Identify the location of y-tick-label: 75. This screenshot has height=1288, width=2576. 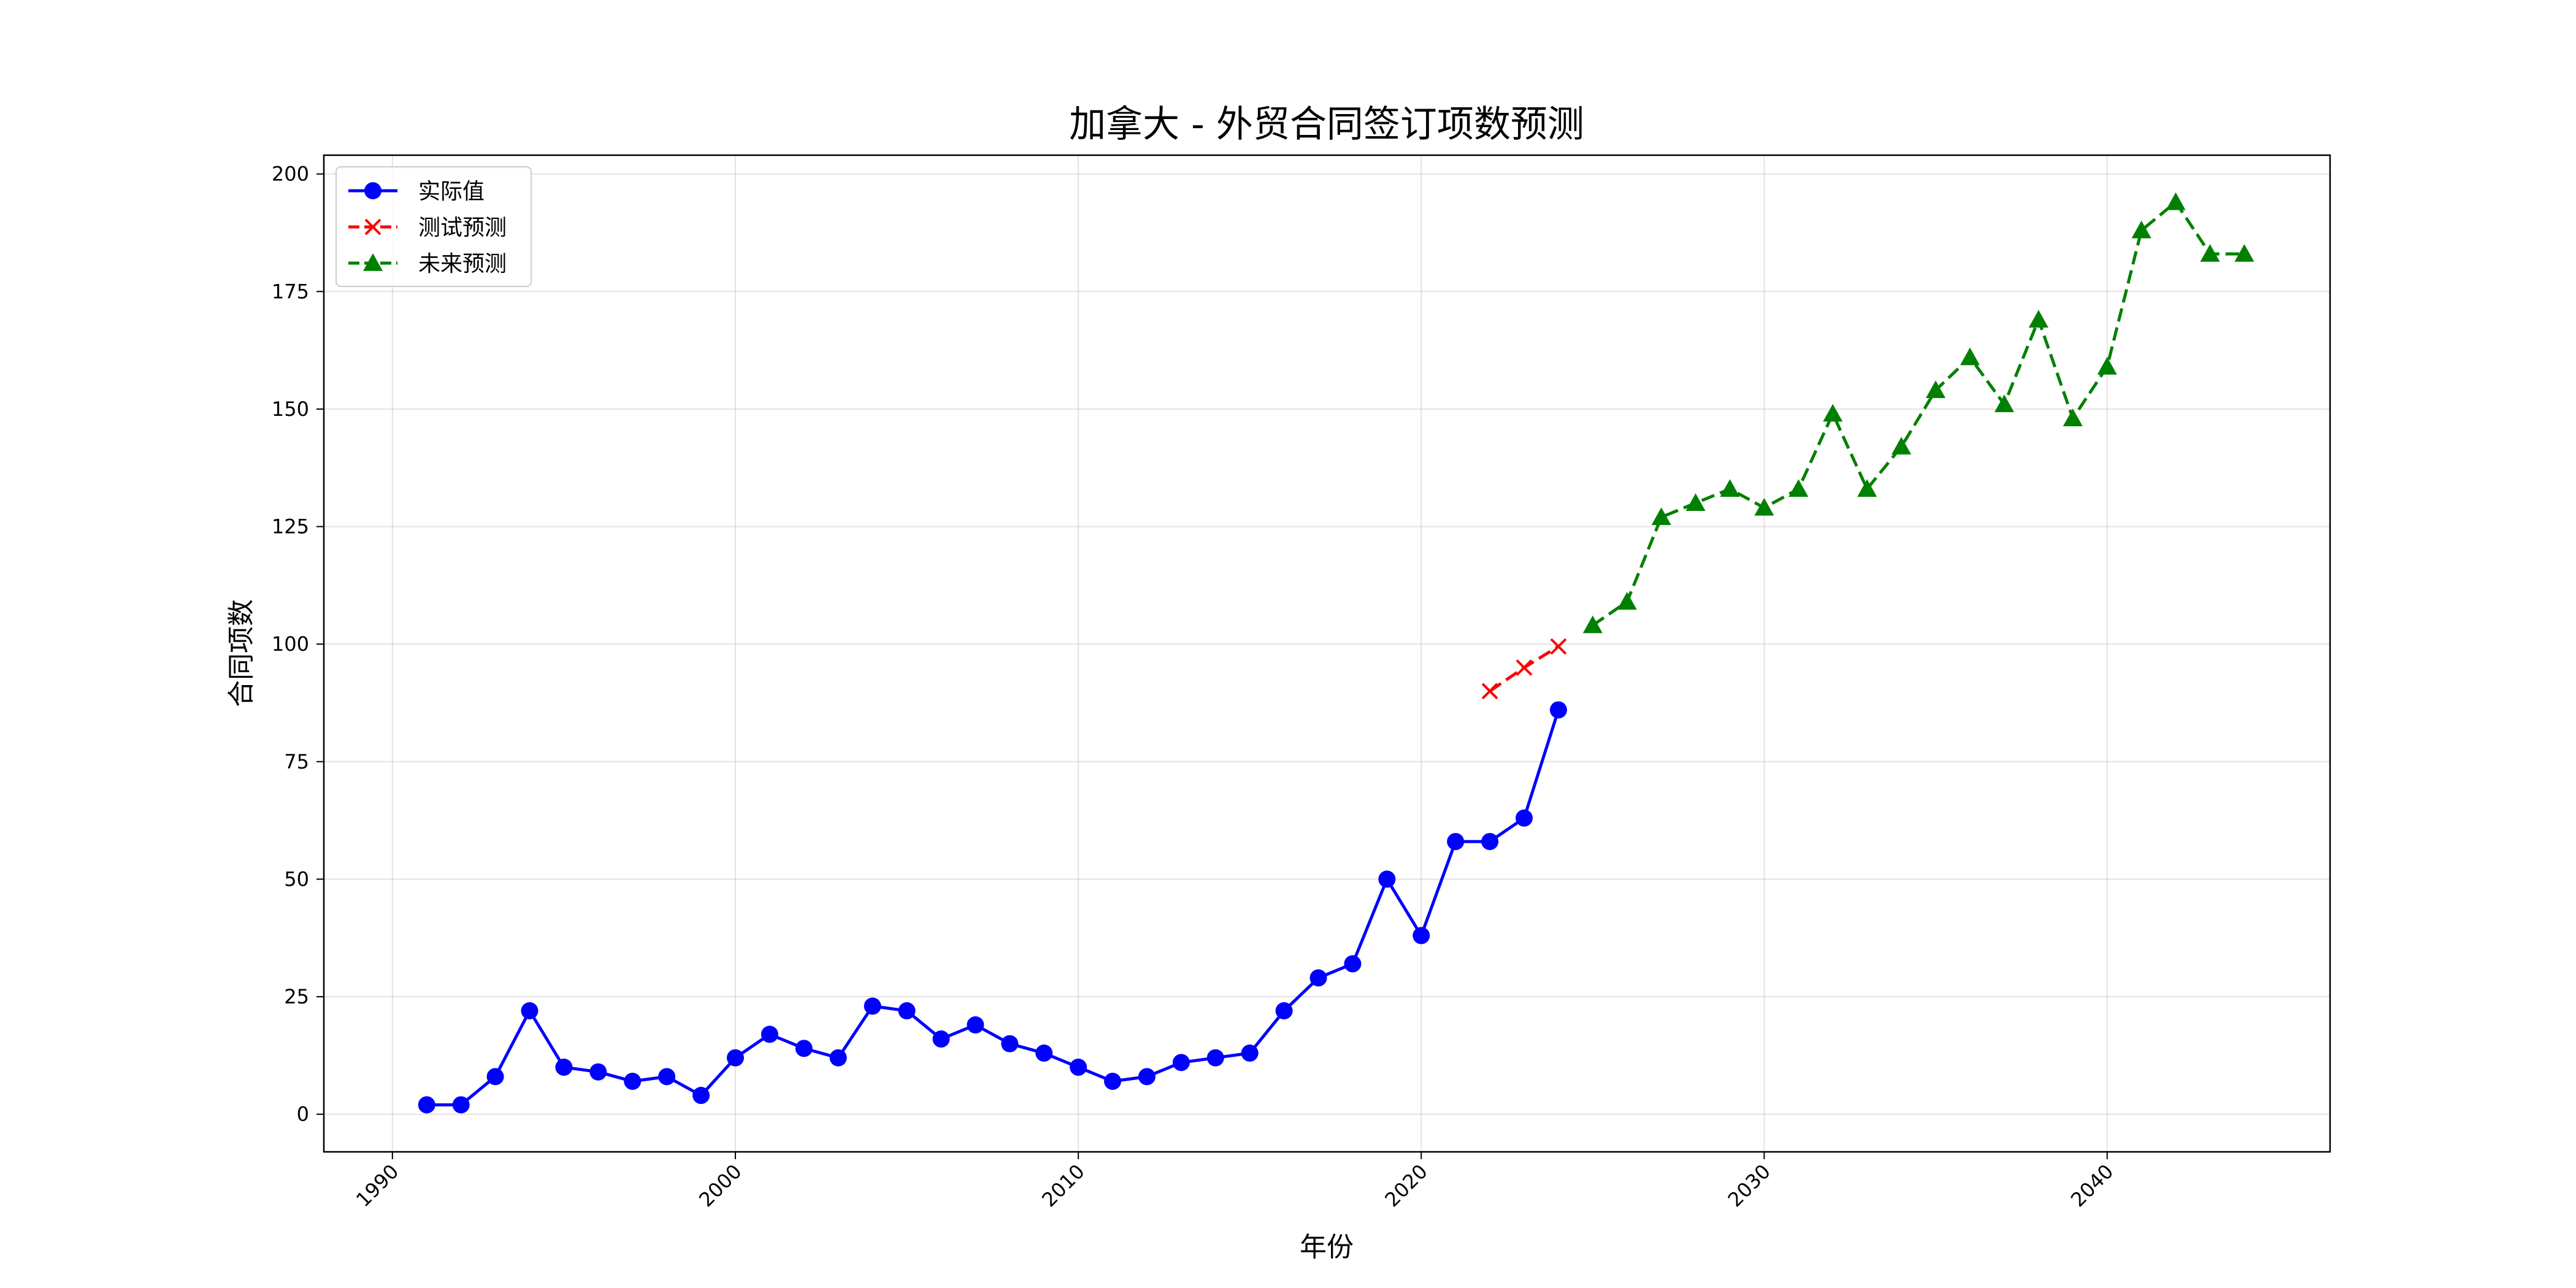
(296, 761).